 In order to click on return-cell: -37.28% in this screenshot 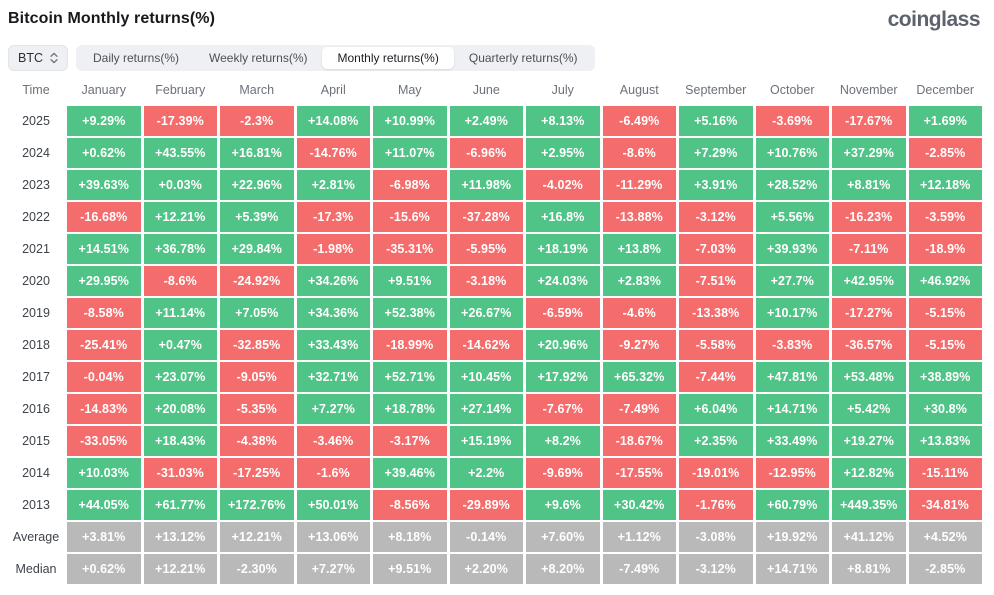, I will do `click(486, 217)`.